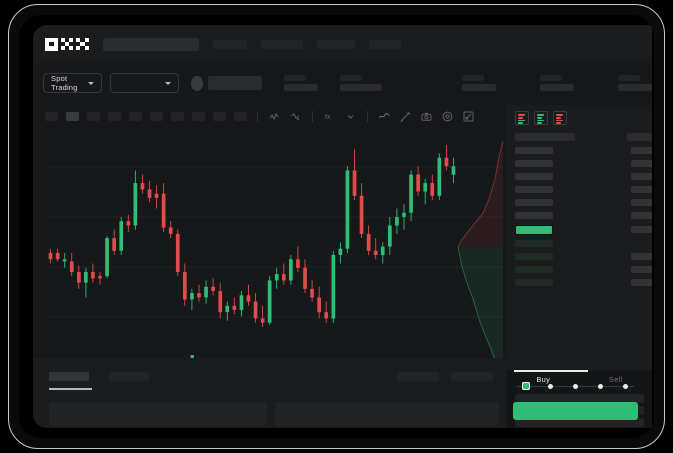 This screenshot has width=673, height=453. Describe the element at coordinates (534, 230) in the screenshot. I see `order-book-best-price` at that location.